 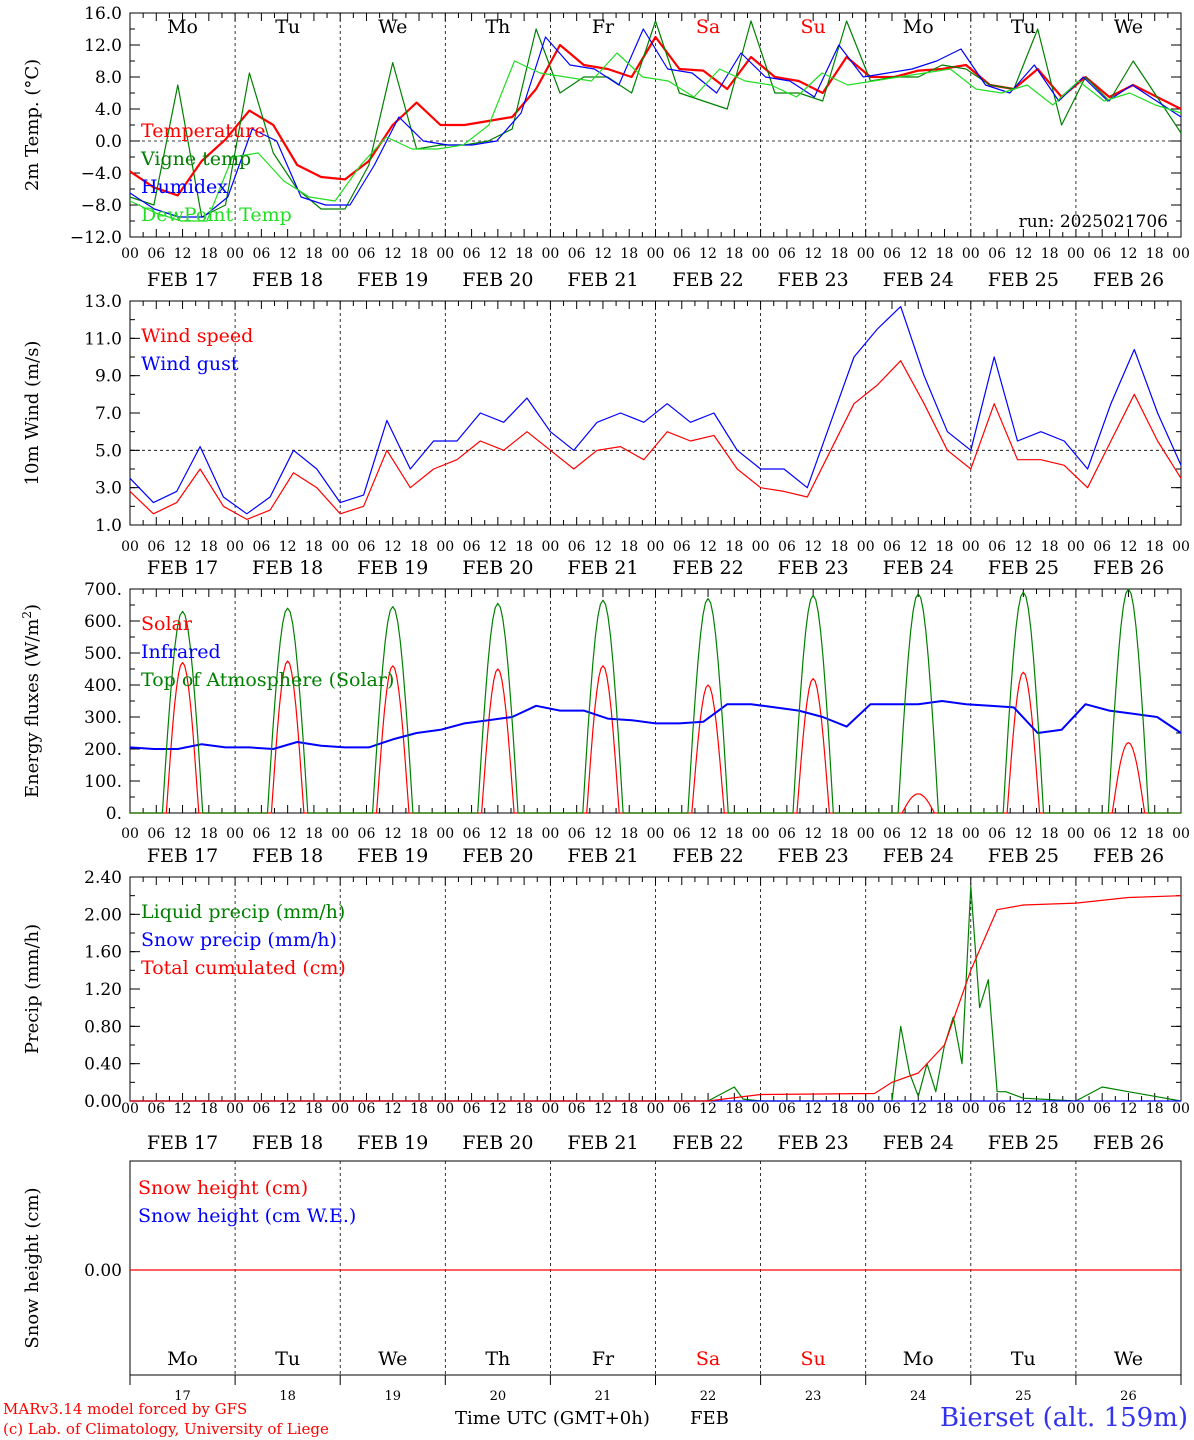 I want to click on y-tick-label: 100., so click(x=103, y=782).